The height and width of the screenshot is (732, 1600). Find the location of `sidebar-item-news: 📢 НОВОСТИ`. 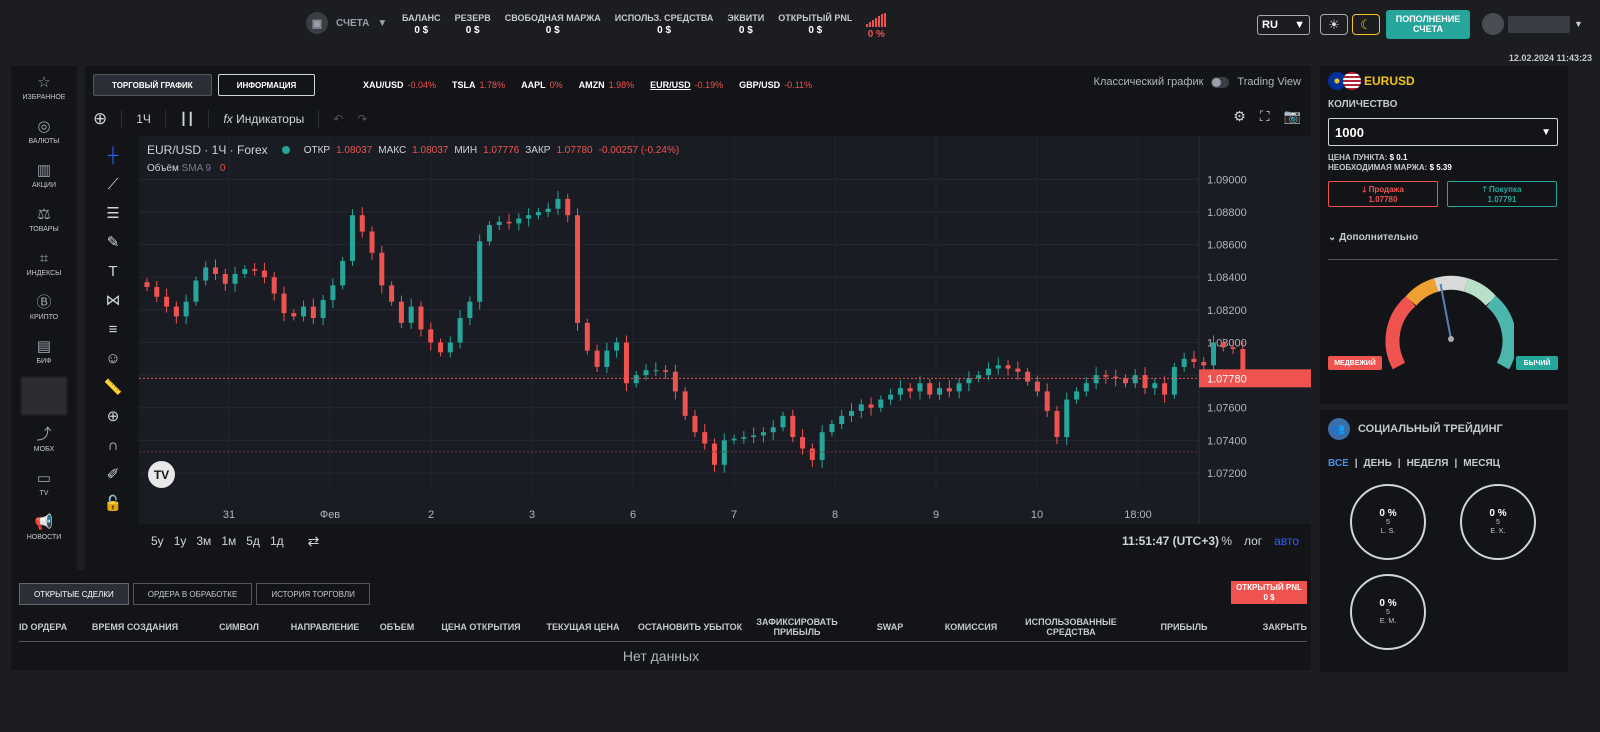

sidebar-item-news: 📢 НОВОСТИ is located at coordinates (44, 528).